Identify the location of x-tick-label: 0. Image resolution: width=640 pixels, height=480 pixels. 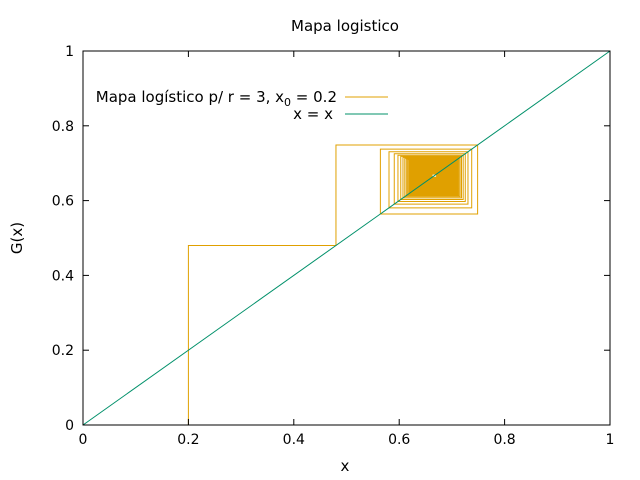
(83, 440).